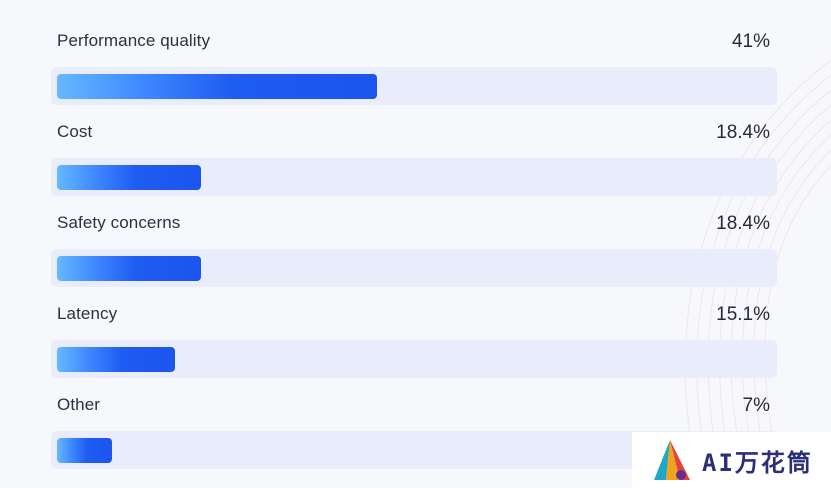  Describe the element at coordinates (672, 460) in the screenshot. I see `kaleidoscope-logo-icon` at that location.